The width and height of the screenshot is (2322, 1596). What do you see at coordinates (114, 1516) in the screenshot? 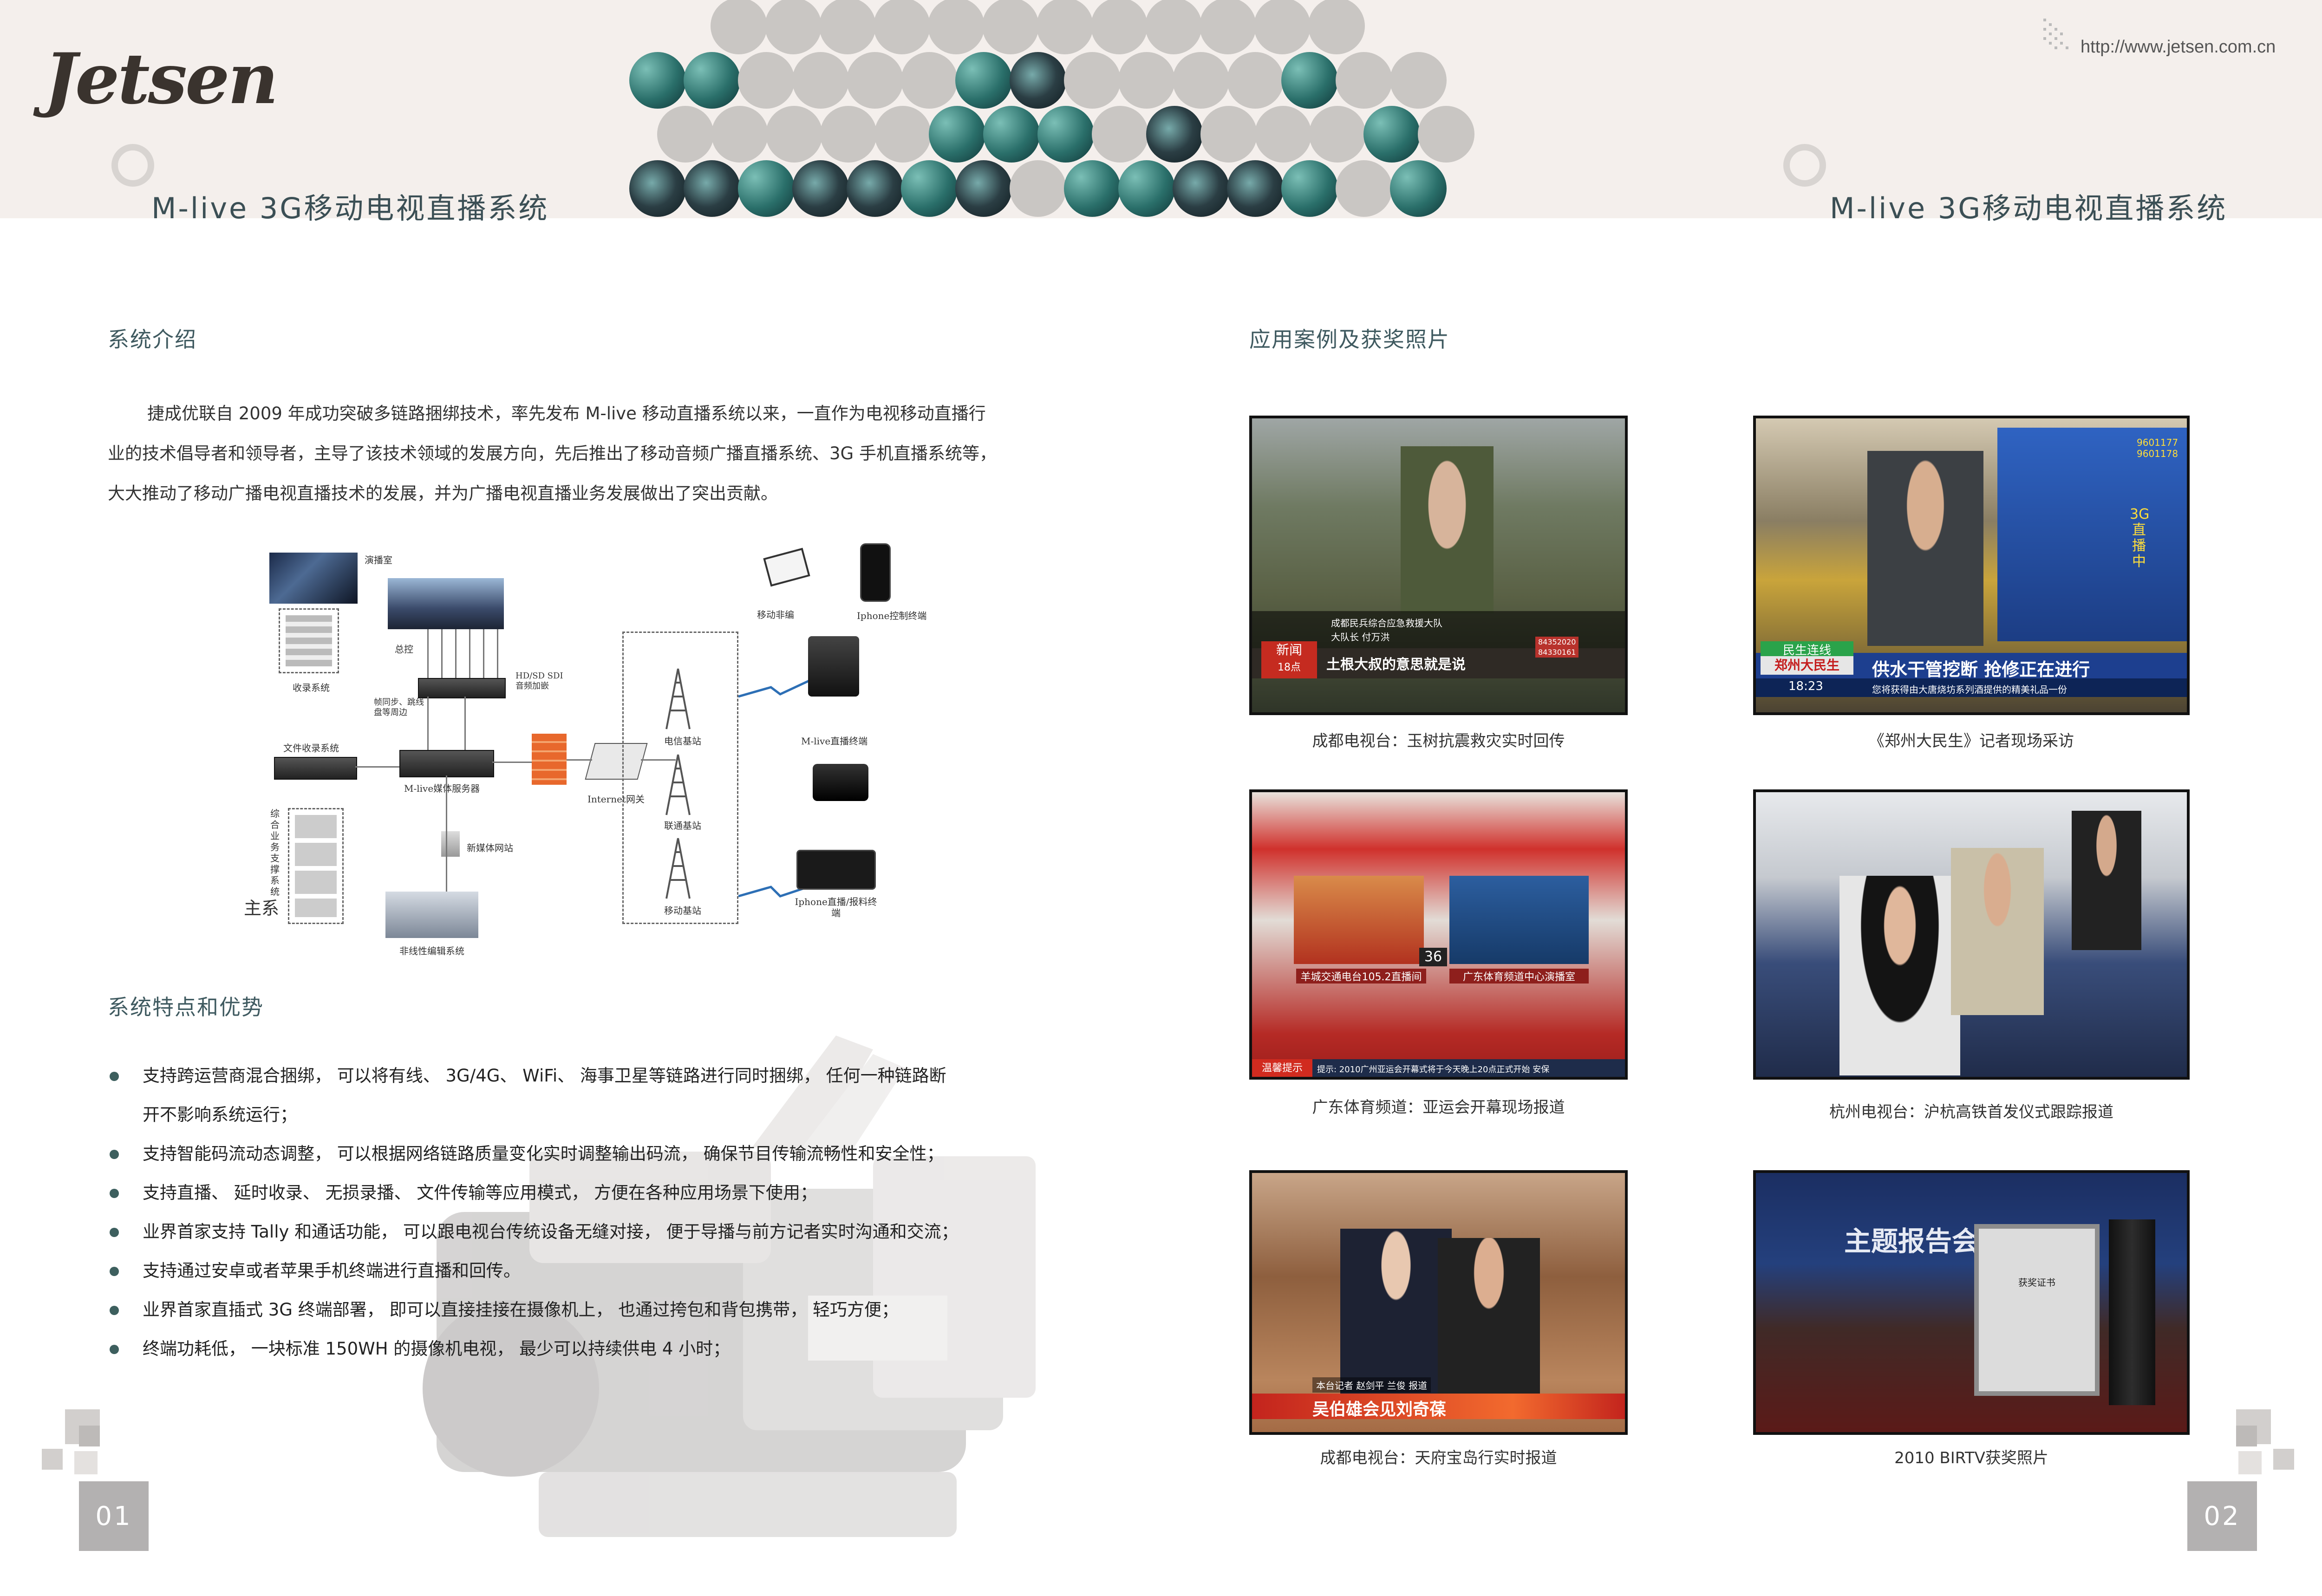
I see `page-number-left: 01` at bounding box center [114, 1516].